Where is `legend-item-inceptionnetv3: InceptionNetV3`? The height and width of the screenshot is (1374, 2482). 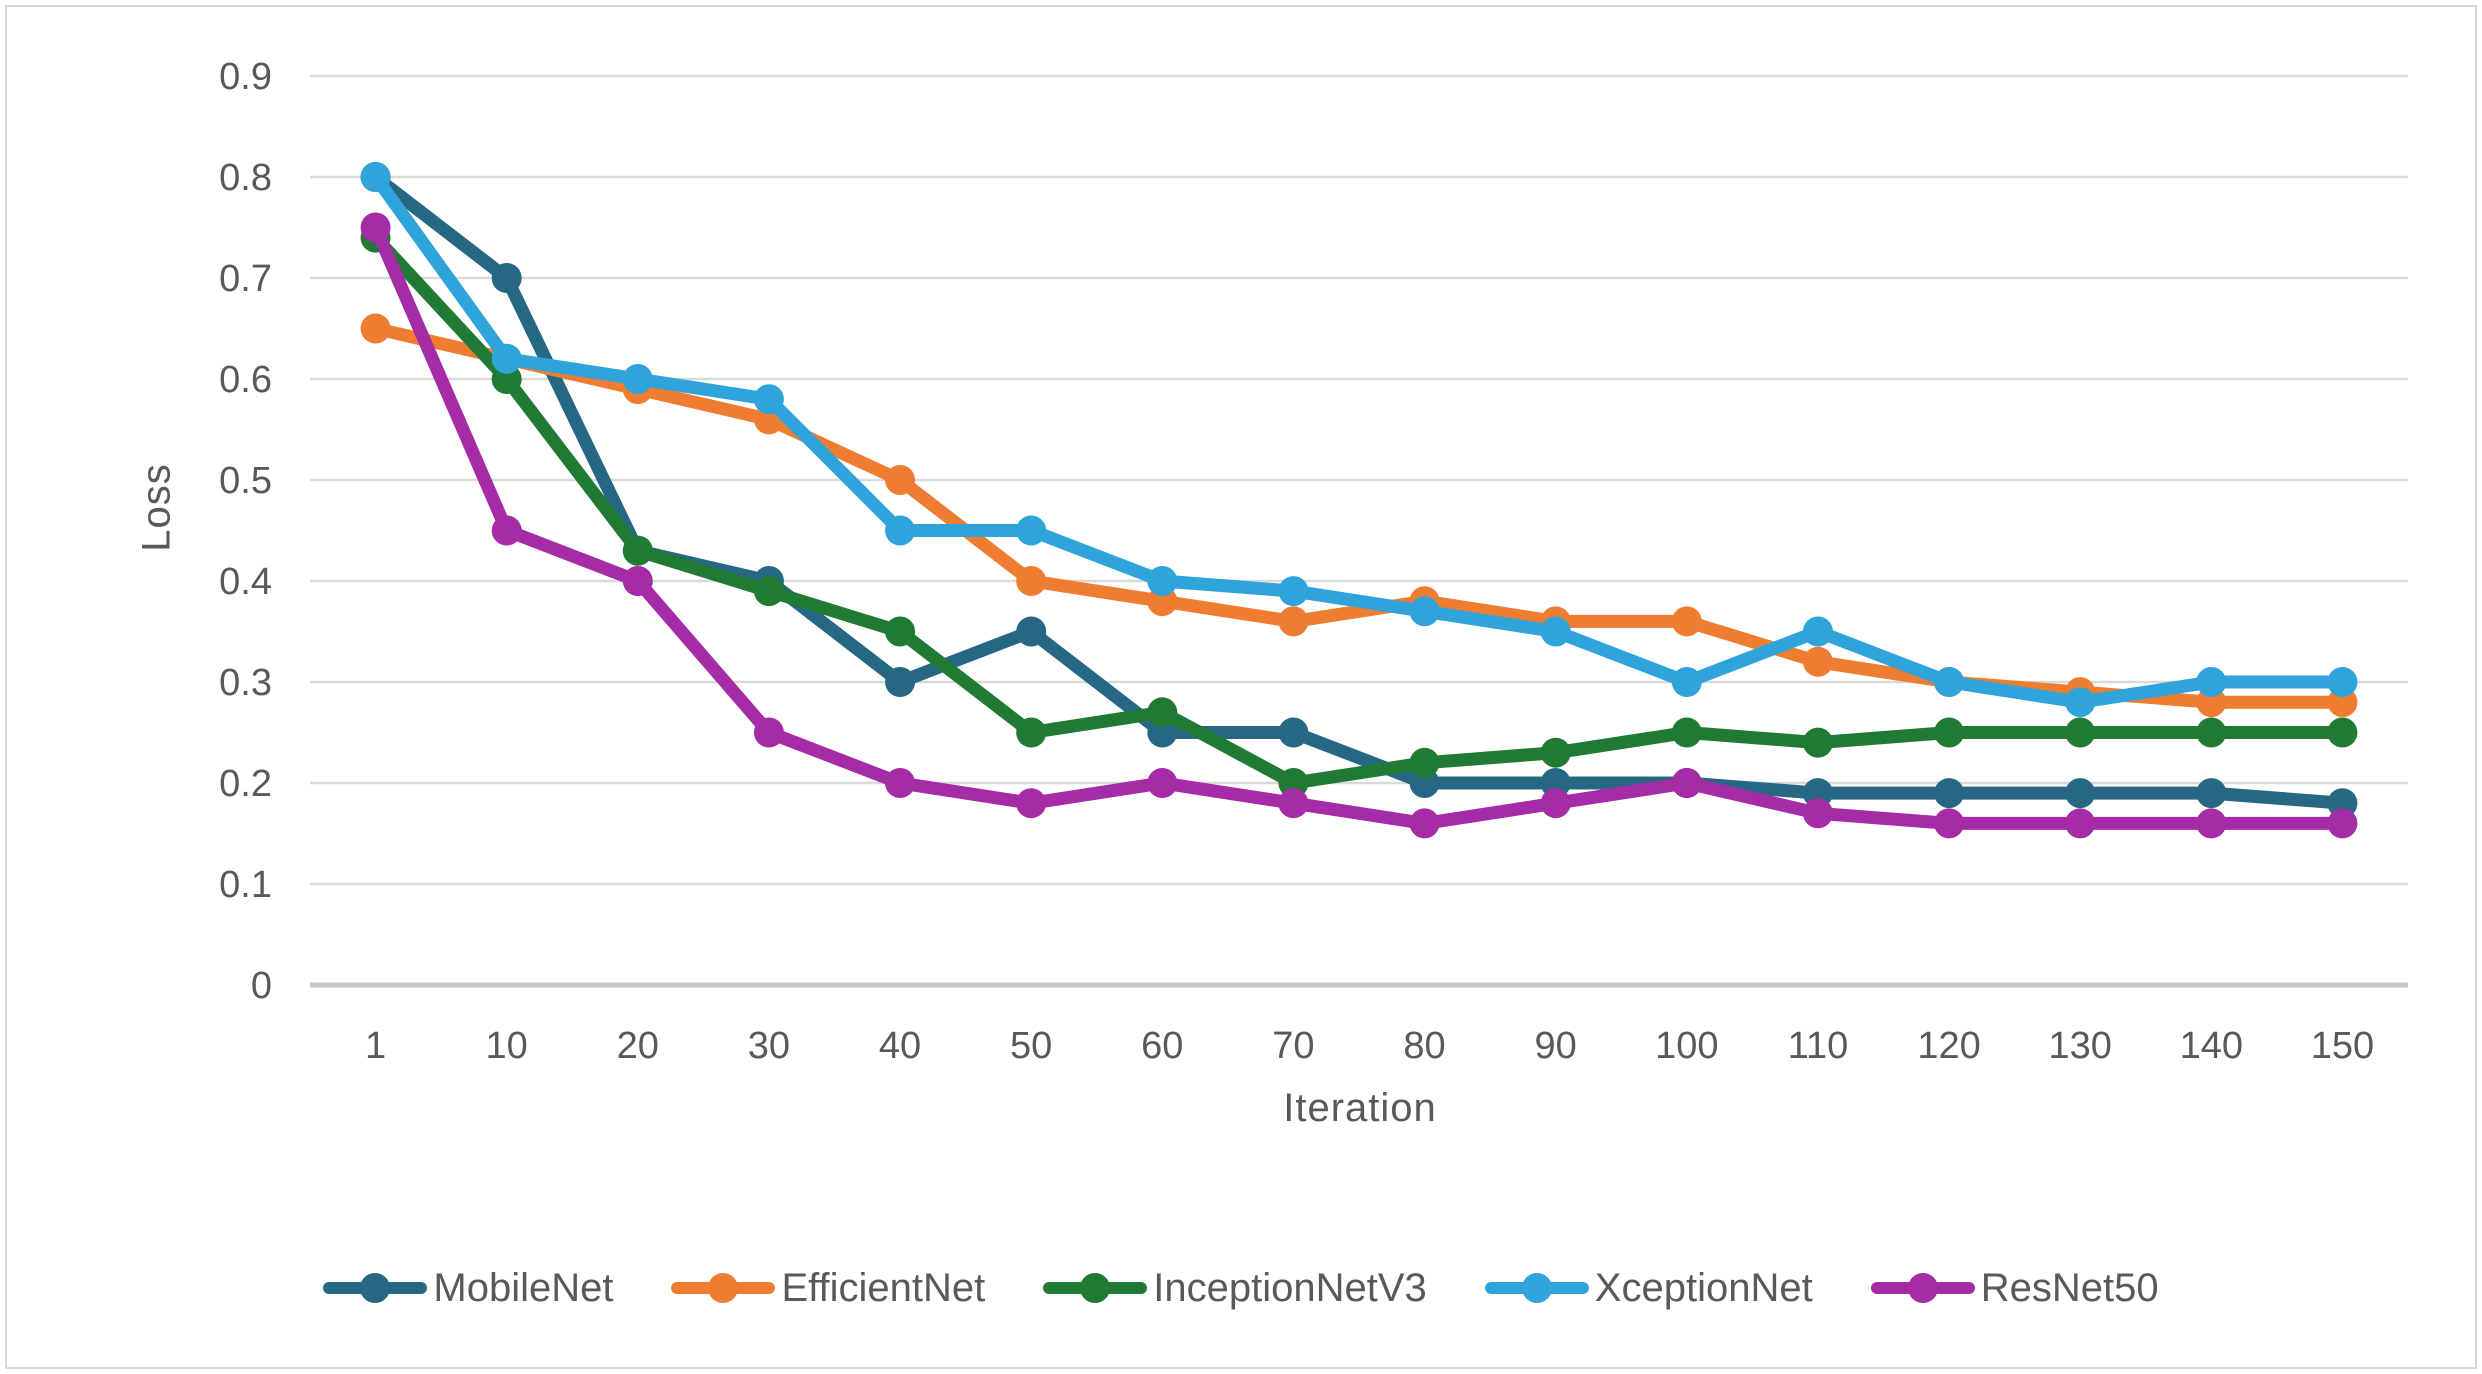 legend-item-inceptionnetv3: InceptionNetV3 is located at coordinates (1235, 1288).